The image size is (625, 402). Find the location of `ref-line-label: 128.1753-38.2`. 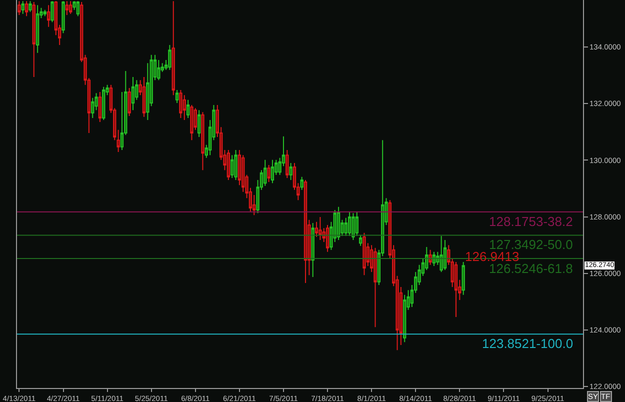

ref-line-label: 128.1753-38.2 is located at coordinates (531, 221).